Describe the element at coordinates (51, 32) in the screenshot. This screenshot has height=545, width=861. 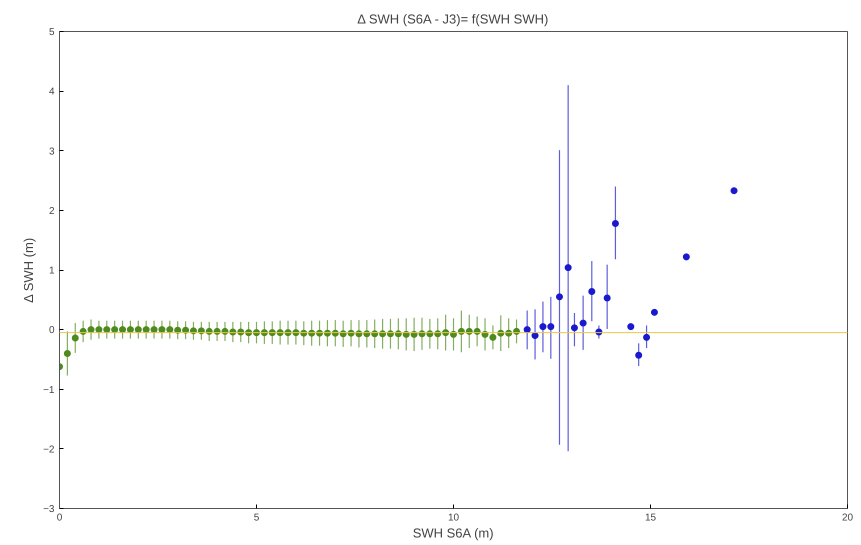
I see `y-tick-label: 5` at that location.